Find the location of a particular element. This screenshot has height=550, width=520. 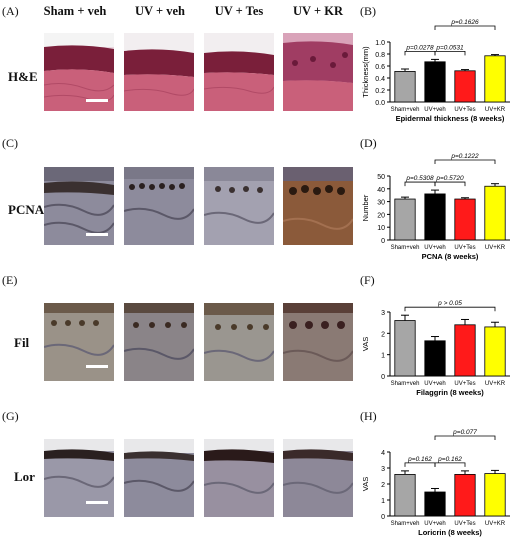

panel-label-f: (F) is located at coordinates (367, 280).